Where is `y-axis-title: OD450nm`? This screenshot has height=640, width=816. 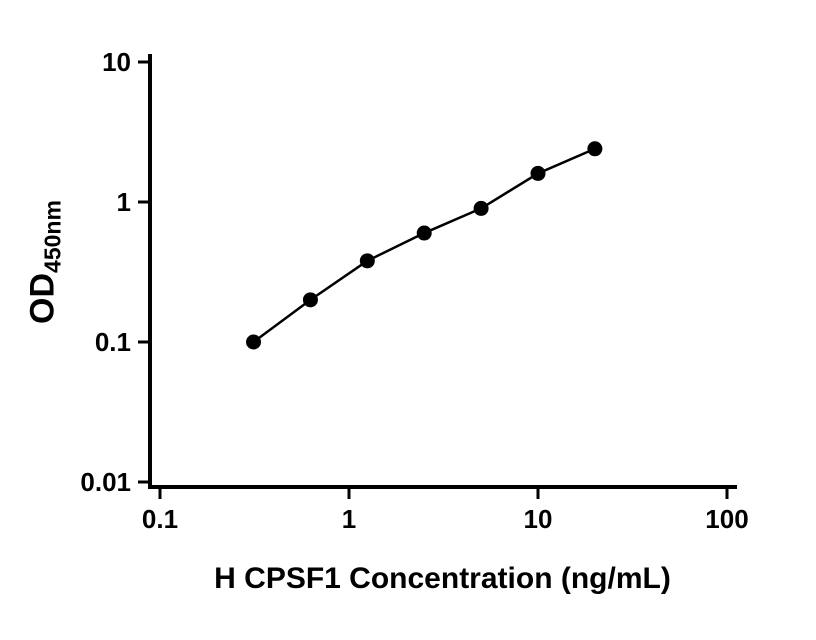
y-axis-title: OD450nm is located at coordinates (45, 262).